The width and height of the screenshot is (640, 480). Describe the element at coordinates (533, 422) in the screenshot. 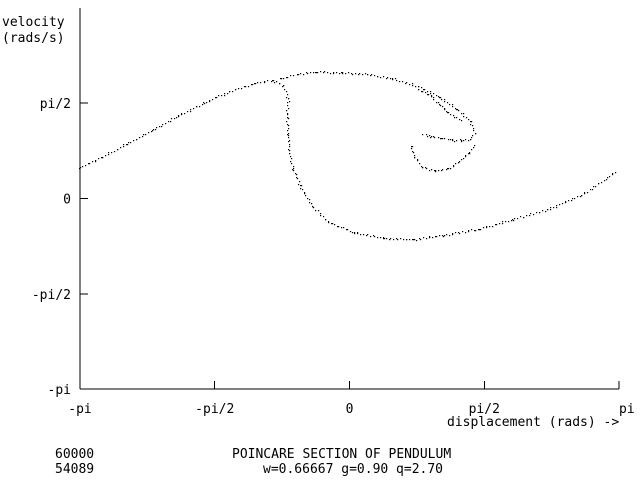

I see `x-axis-label: displacement (rads) ->` at that location.